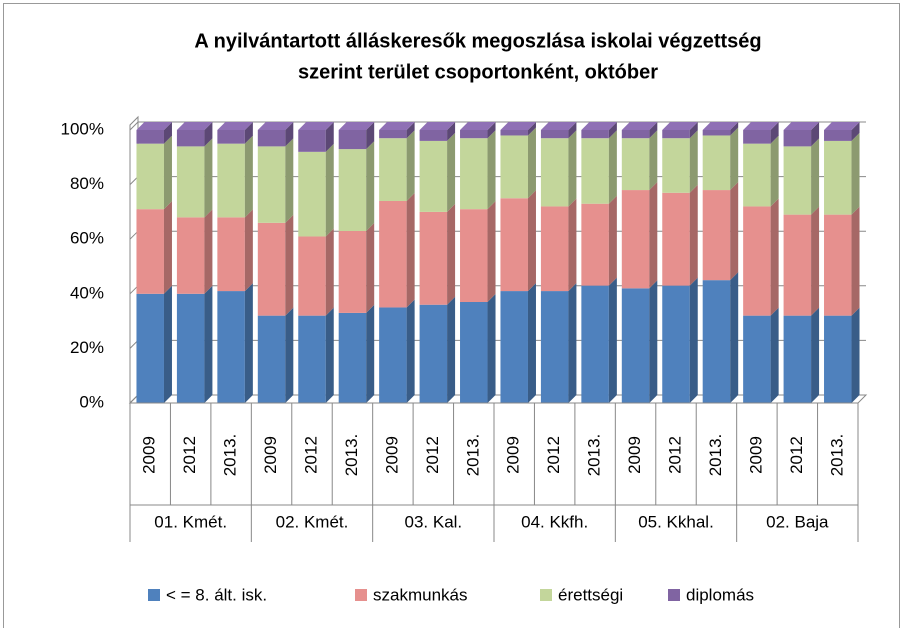 The width and height of the screenshot is (913, 628). I want to click on y-tick-label: 60%, so click(87, 238).